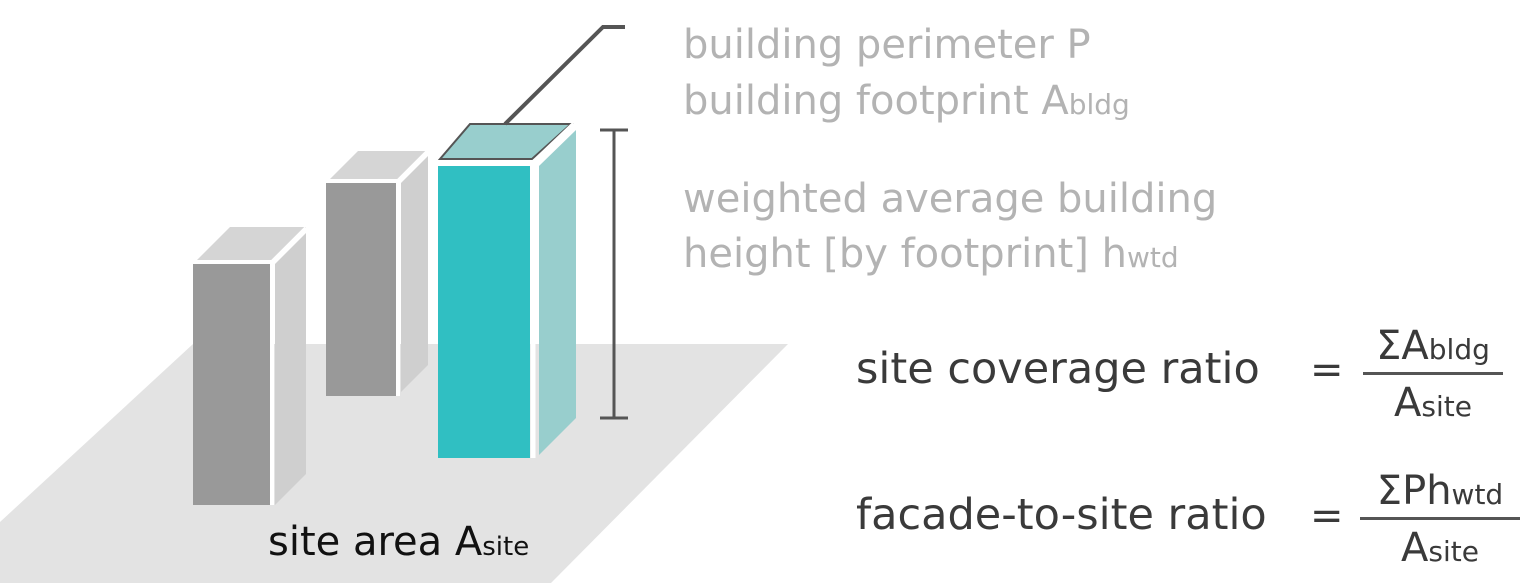 This screenshot has height=583, width=1521. I want to click on height-label-line1: weighted average building, so click(950, 199).